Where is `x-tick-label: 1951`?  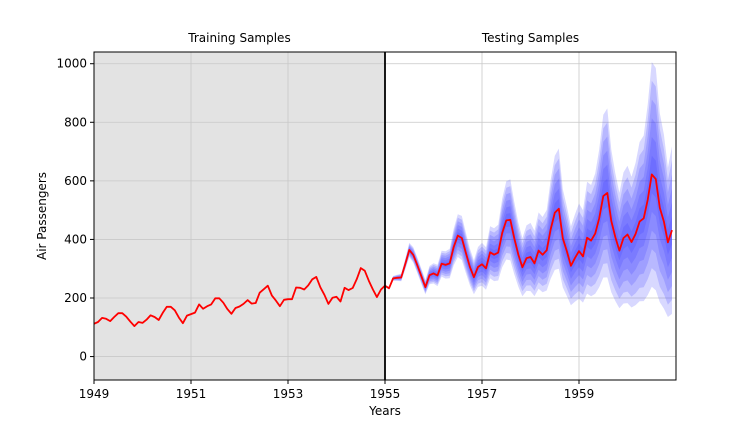
x-tick-label: 1951 is located at coordinates (191, 394).